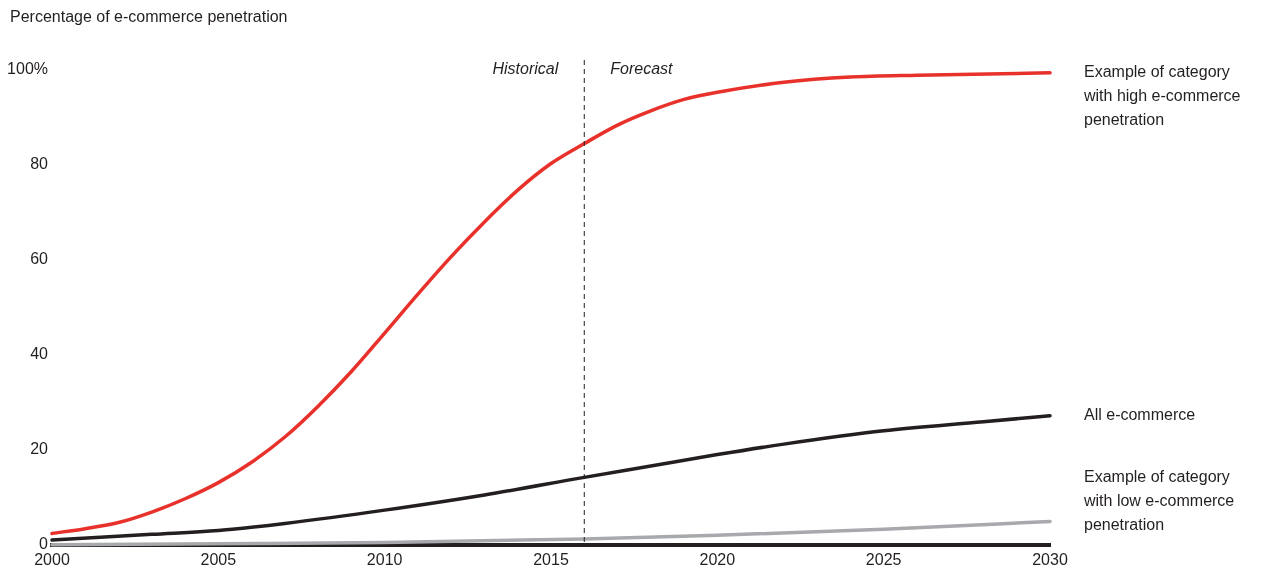  What do you see at coordinates (384, 559) in the screenshot?
I see `x-tick-label: 2010` at bounding box center [384, 559].